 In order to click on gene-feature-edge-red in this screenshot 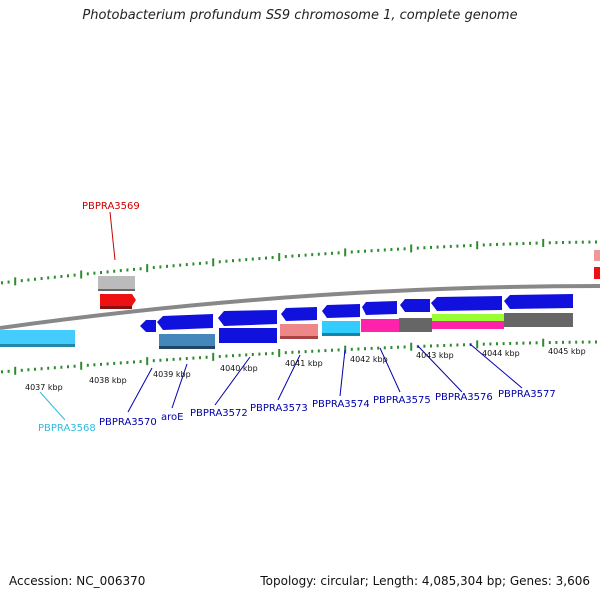, I will do `click(597, 273)`.